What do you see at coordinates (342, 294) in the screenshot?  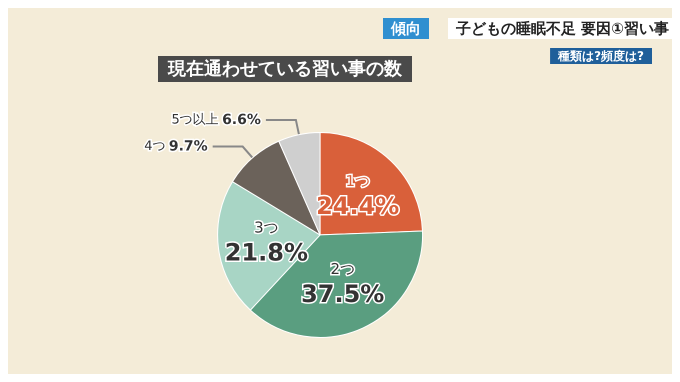 I see `data-label: 37.5%` at bounding box center [342, 294].